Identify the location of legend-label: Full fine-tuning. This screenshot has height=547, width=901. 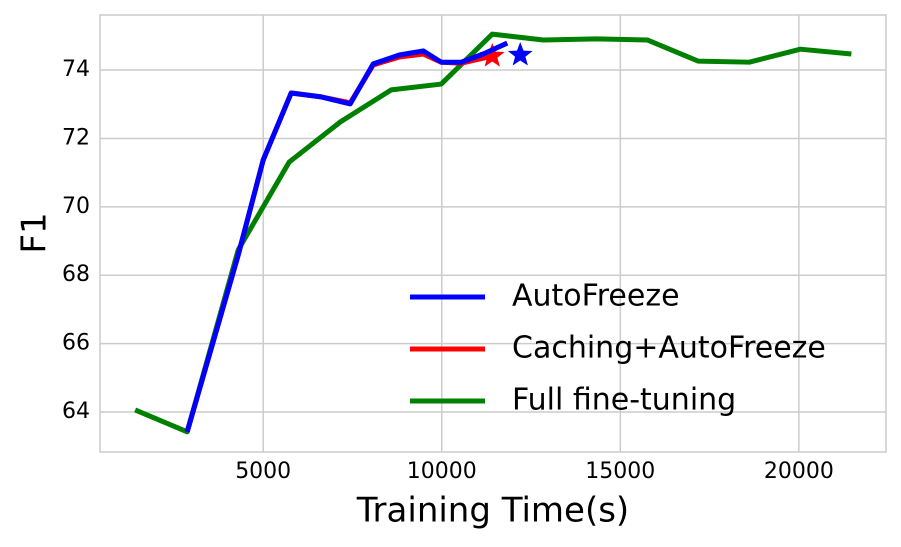
(624, 400).